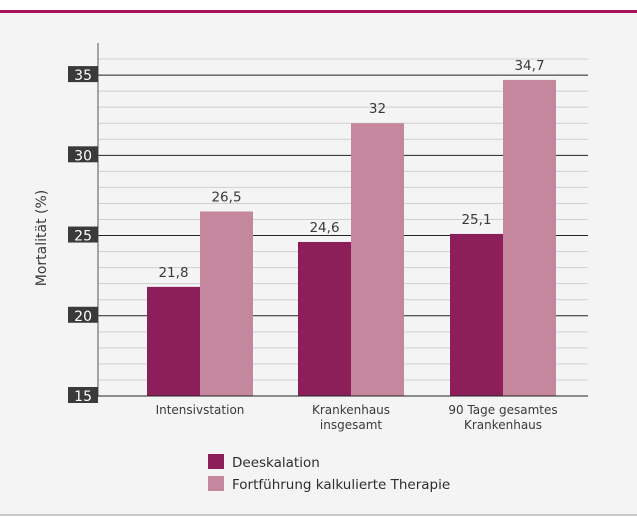 This screenshot has height=518, width=637. Describe the element at coordinates (226, 197) in the screenshot. I see `data-label: 26,5` at that location.